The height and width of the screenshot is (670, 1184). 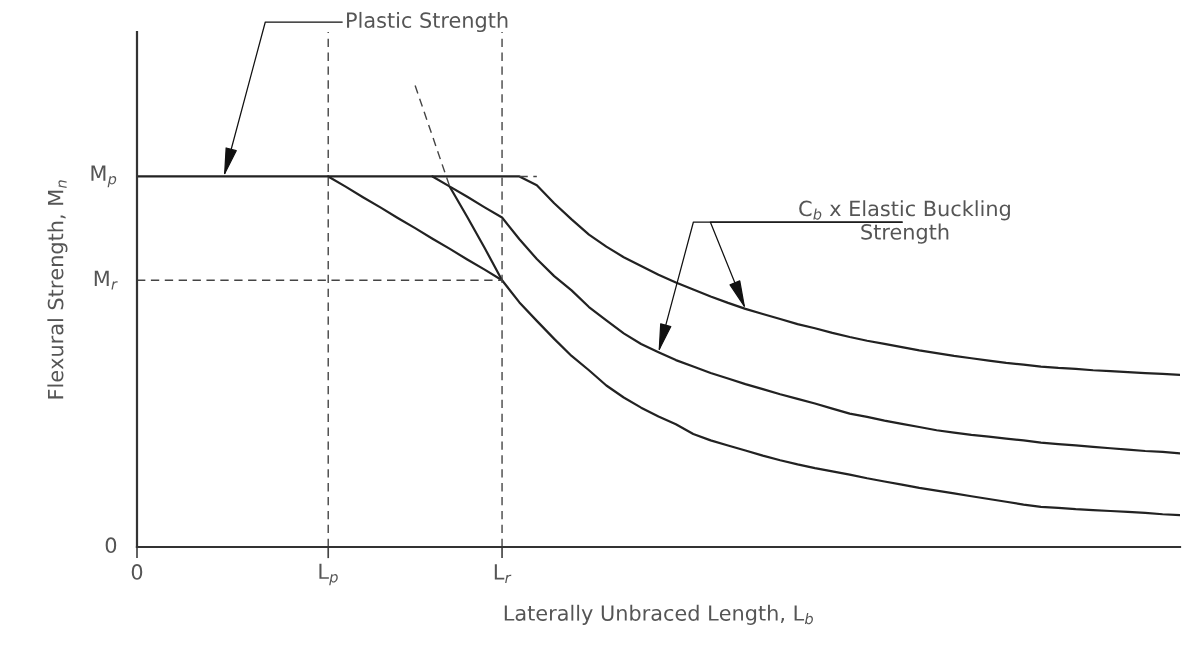 I want to click on y-axis-title: Flexural Strength, M$_{n}$, so click(x=57, y=289).